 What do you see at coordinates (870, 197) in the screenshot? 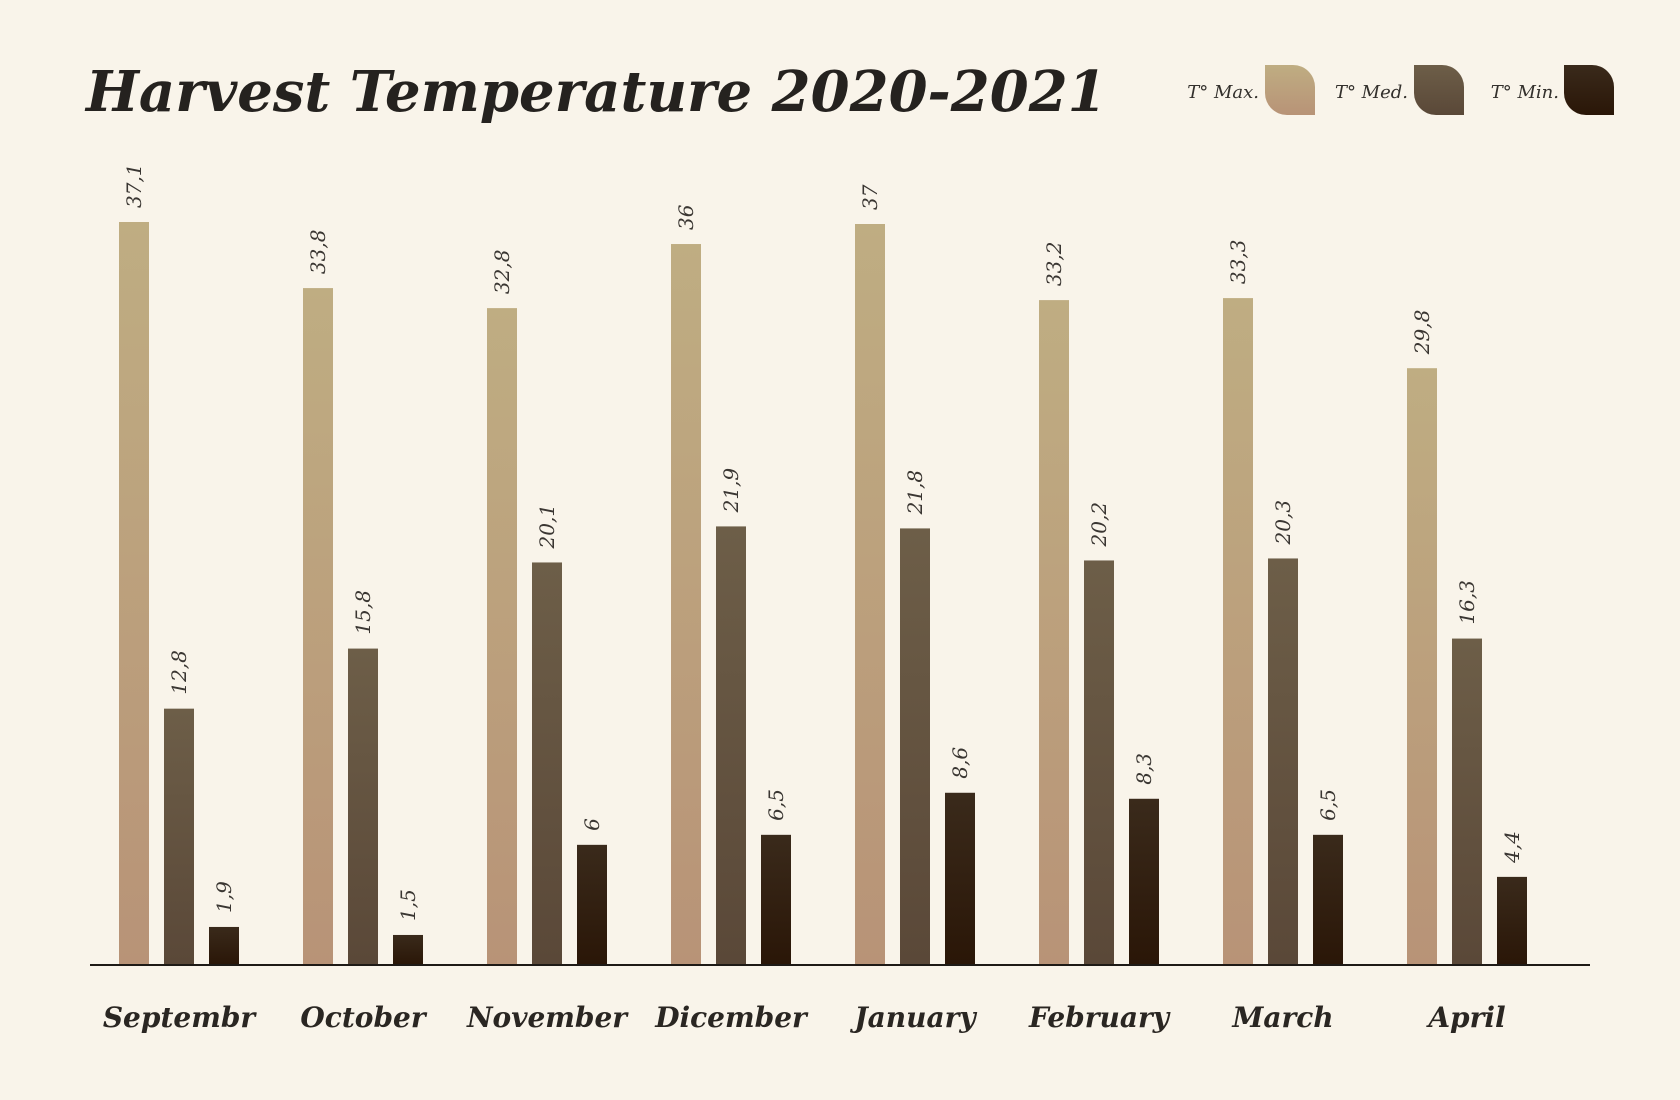
I see `value-label-t-max-january: 37` at bounding box center [870, 197].